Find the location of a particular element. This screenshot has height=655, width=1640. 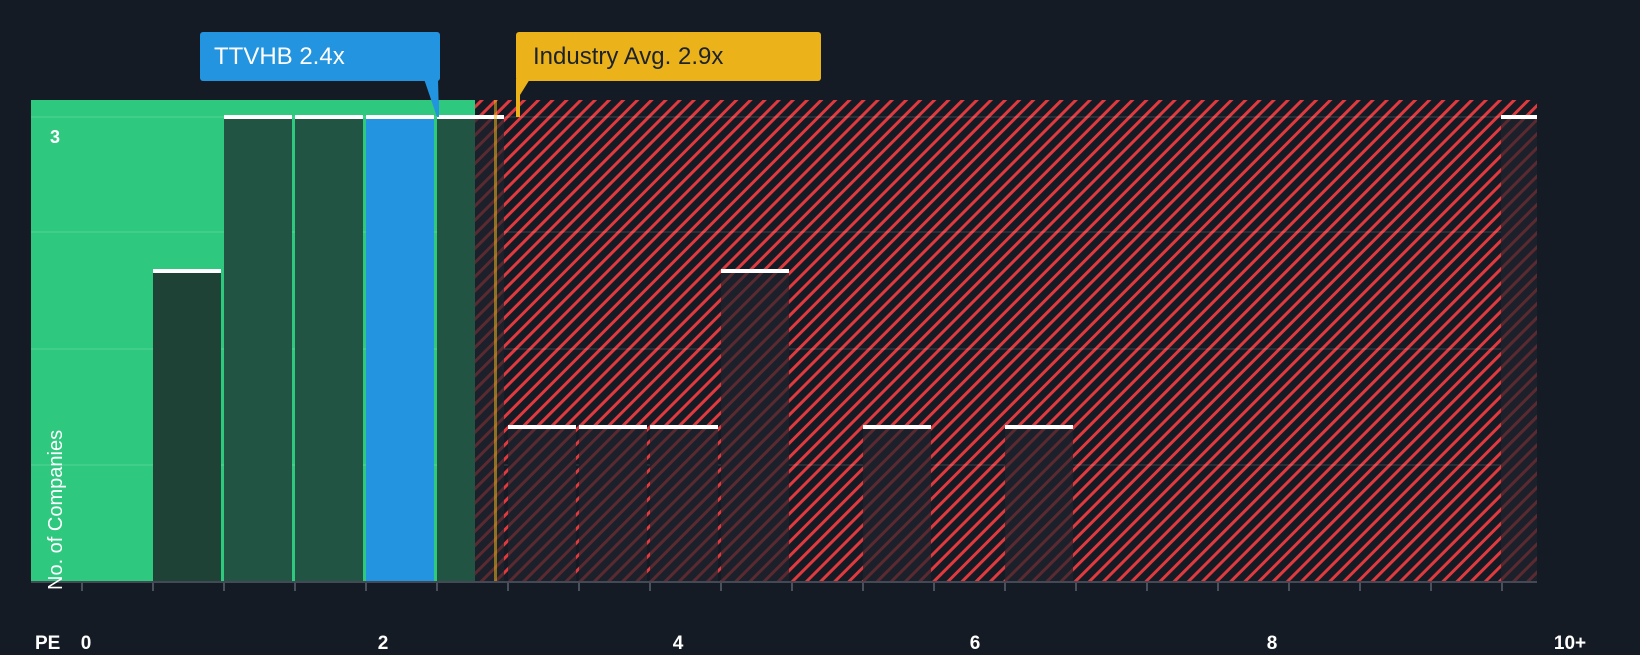

bar-4.0-4.5 is located at coordinates (684, 504).